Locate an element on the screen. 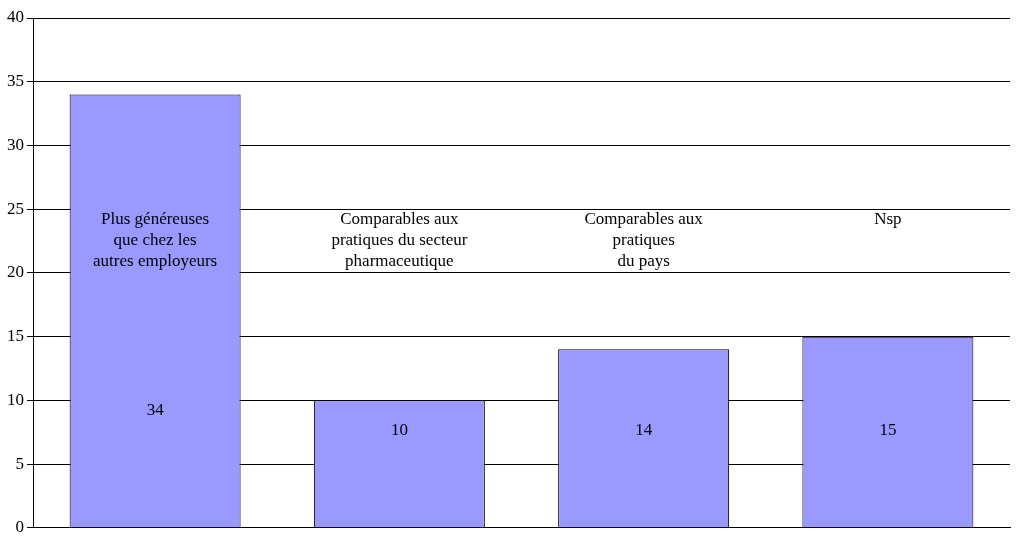 This screenshot has width=1016, height=541. y-tick-label: 40 is located at coordinates (15, 17).